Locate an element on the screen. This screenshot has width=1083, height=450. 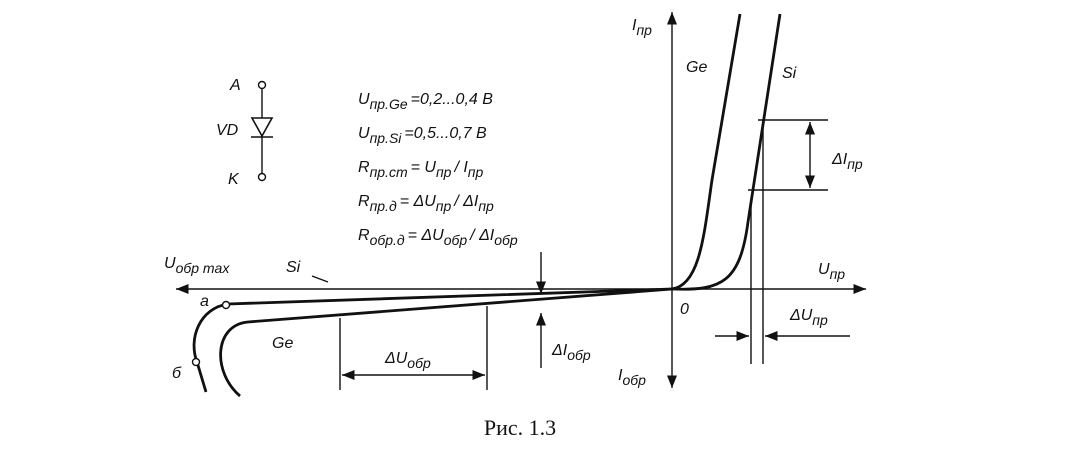
delta-i-pr-label: ΔIпр is located at coordinates (847, 161).